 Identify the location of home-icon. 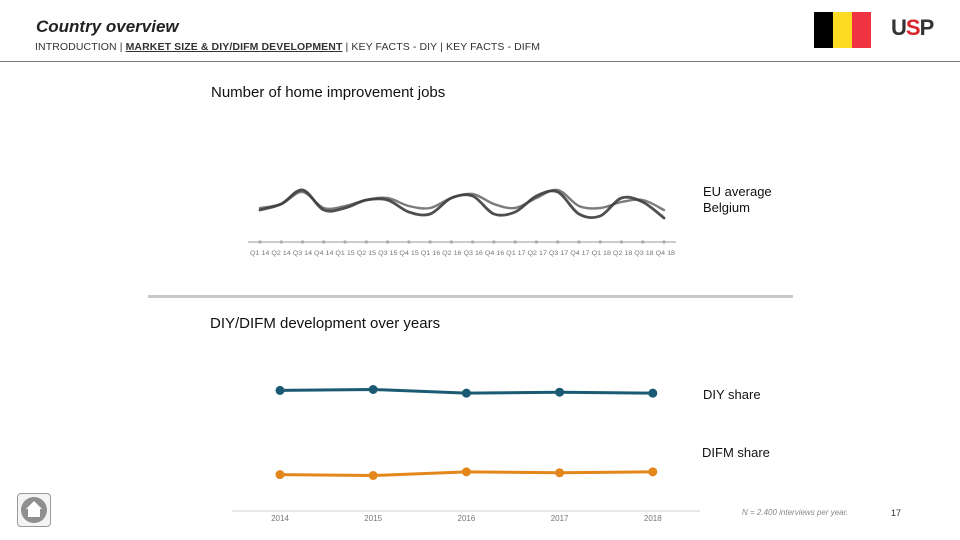
(34, 510).